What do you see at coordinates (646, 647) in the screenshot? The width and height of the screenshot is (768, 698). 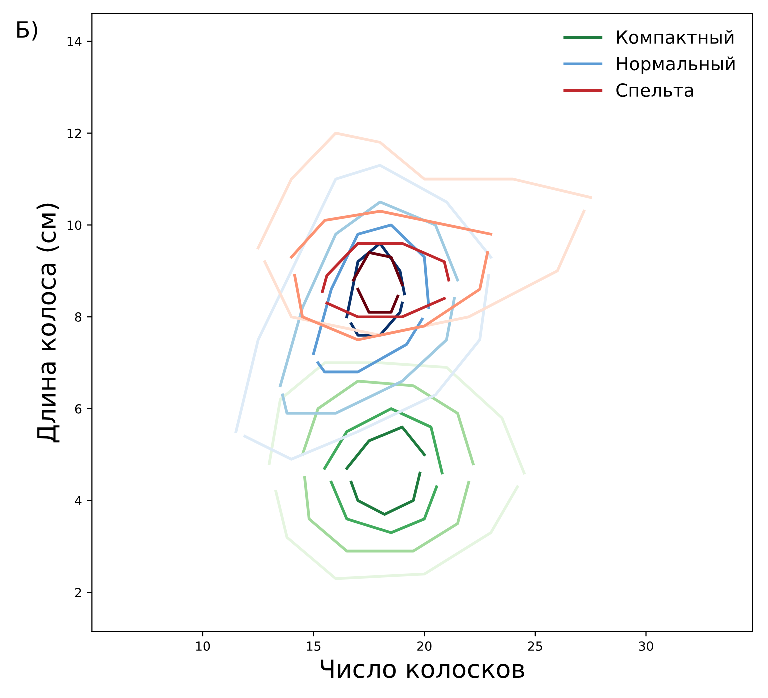 I see `x-tick-label: 30` at bounding box center [646, 647].